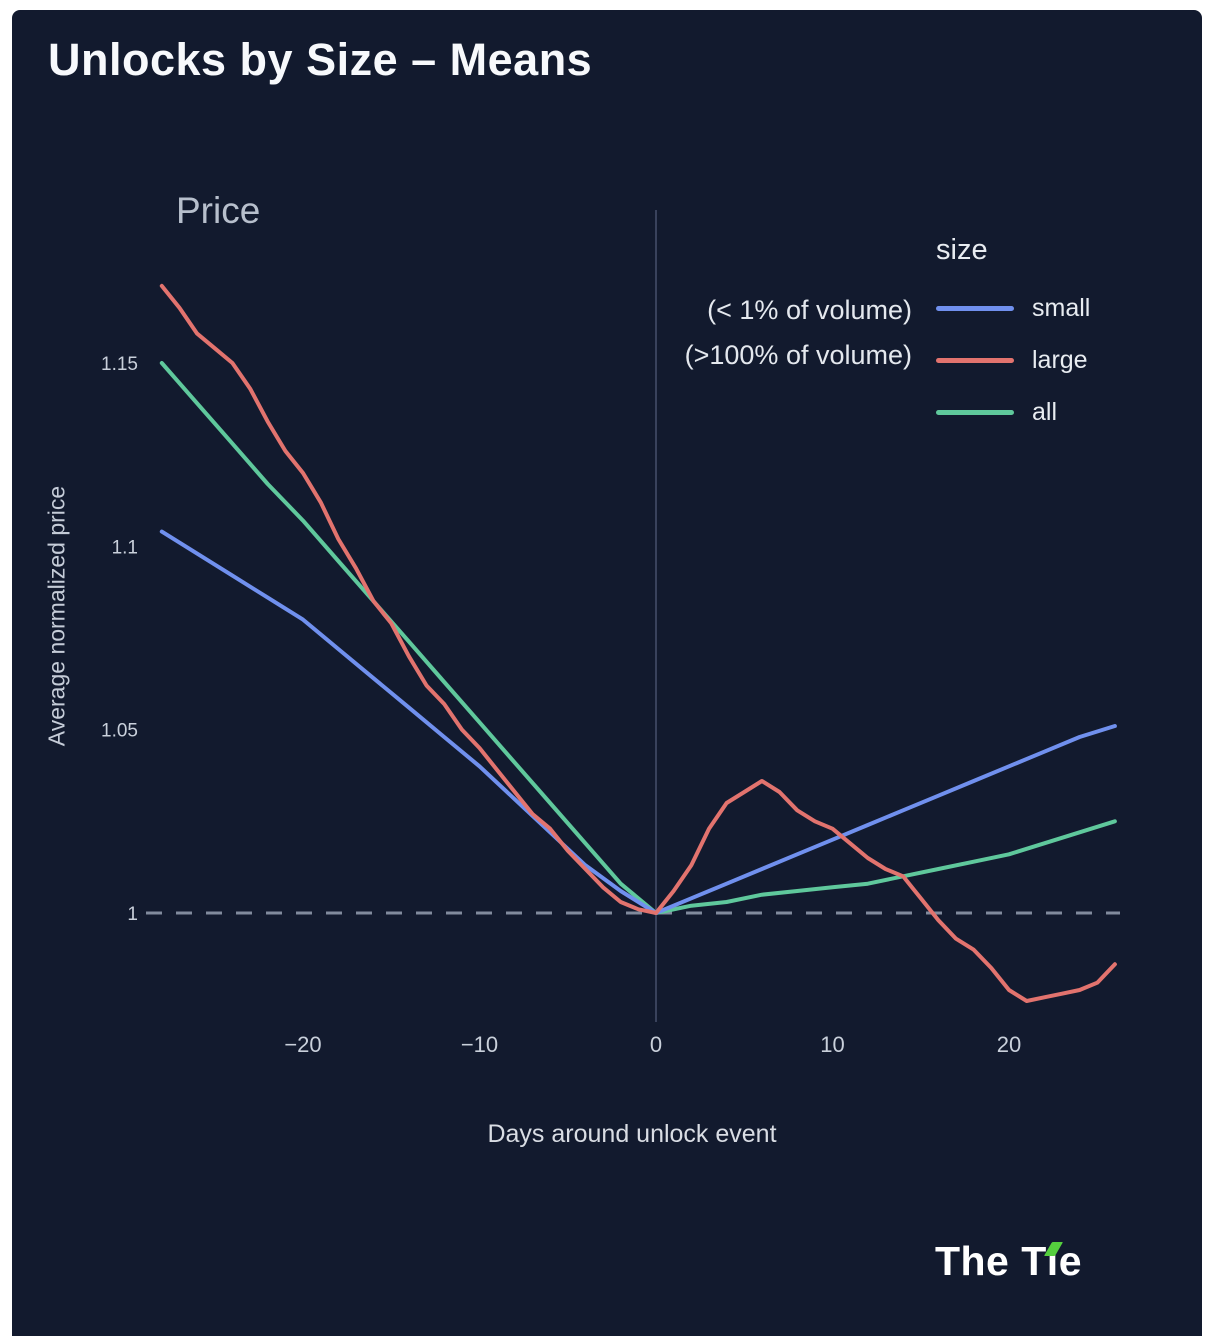 This screenshot has width=1214, height=1336. Describe the element at coordinates (975, 308) in the screenshot. I see `legend-swatch-small` at that location.